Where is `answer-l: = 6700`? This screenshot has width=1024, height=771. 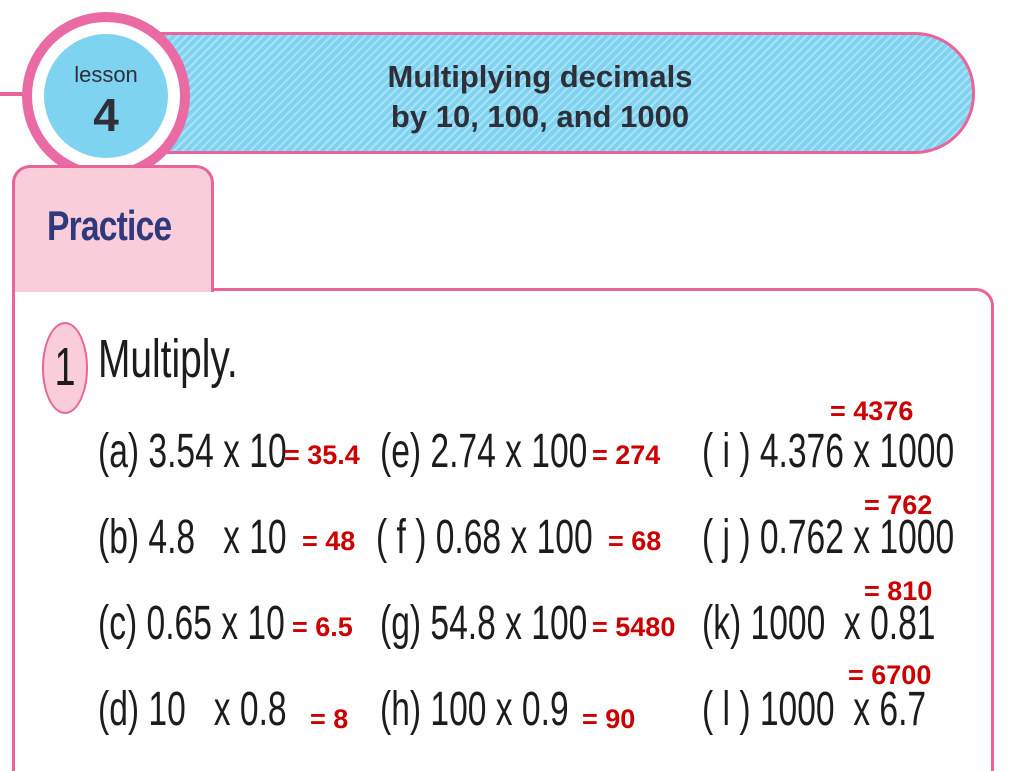 answer-l: = 6700 is located at coordinates (890, 675).